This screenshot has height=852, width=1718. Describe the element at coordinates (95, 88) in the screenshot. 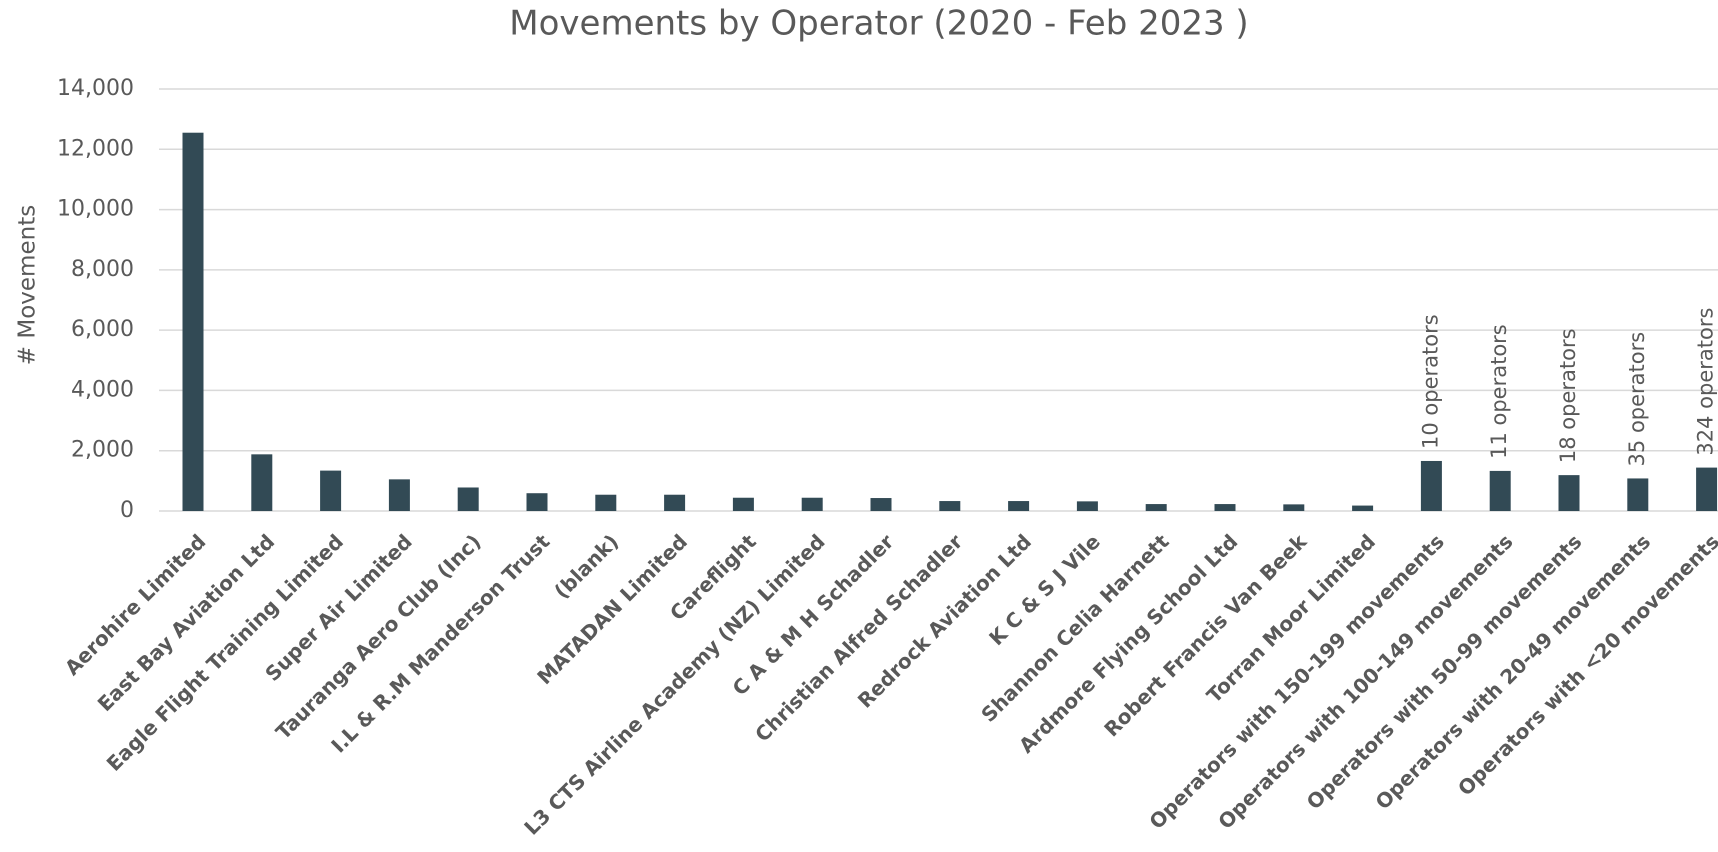

I see `y-tick-label: 14,000` at that location.